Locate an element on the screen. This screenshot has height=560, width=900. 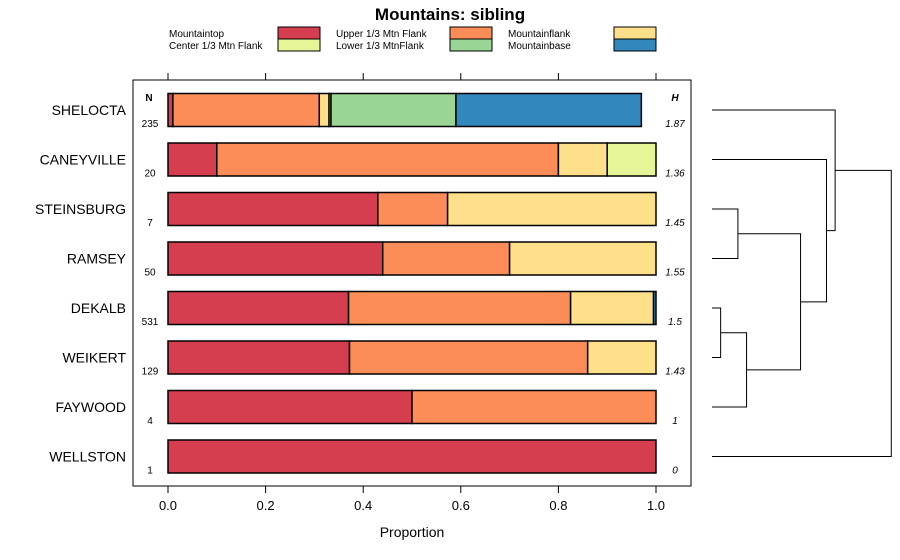
bar-row-shelocta is located at coordinates (405, 110).